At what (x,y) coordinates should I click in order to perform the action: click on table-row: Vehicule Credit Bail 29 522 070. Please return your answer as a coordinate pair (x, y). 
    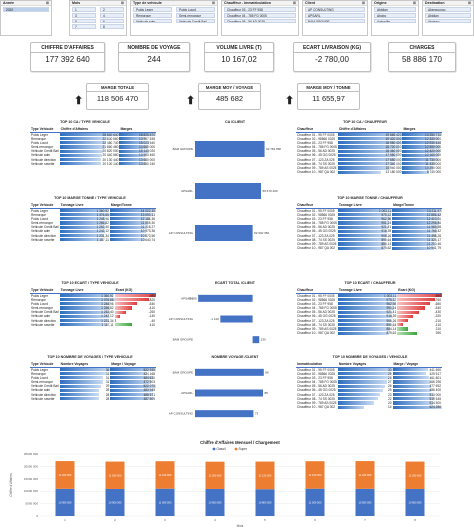
    Looking at the image, I should click on (93, 386).